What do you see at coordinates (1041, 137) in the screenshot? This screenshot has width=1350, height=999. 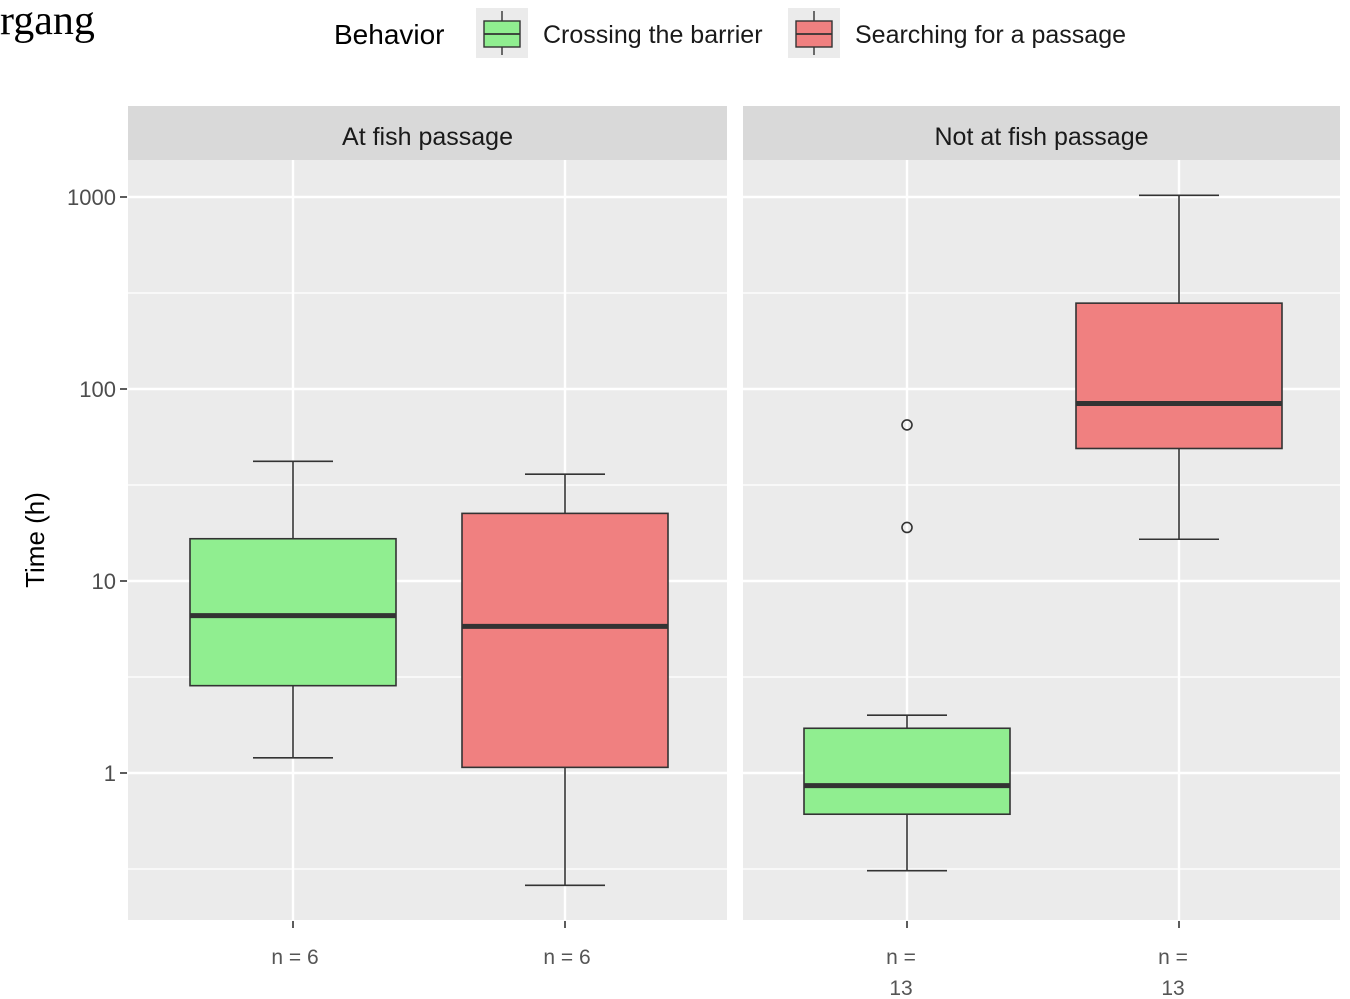 I see `facet-strip-label: Not at fish passage` at bounding box center [1041, 137].